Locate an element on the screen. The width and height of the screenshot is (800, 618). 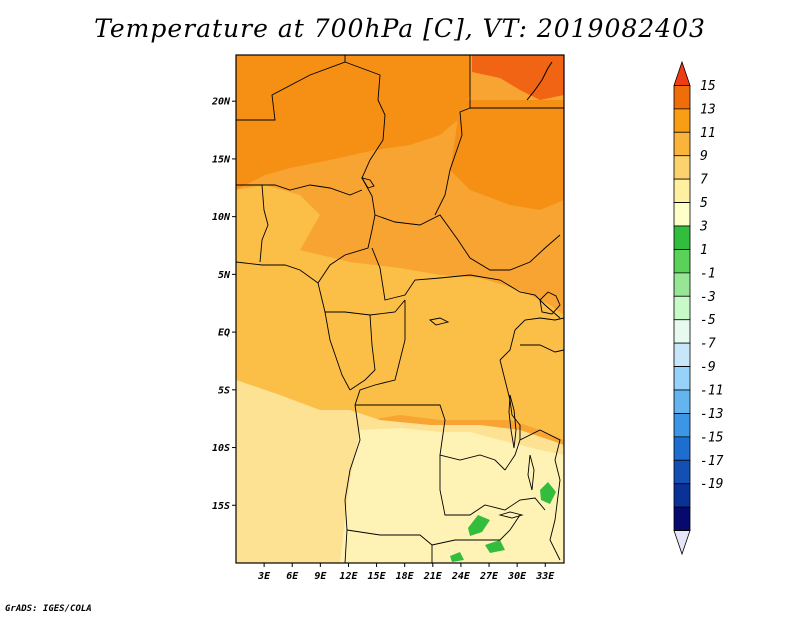
colorbar-label: -19 is located at coordinates (711, 484).